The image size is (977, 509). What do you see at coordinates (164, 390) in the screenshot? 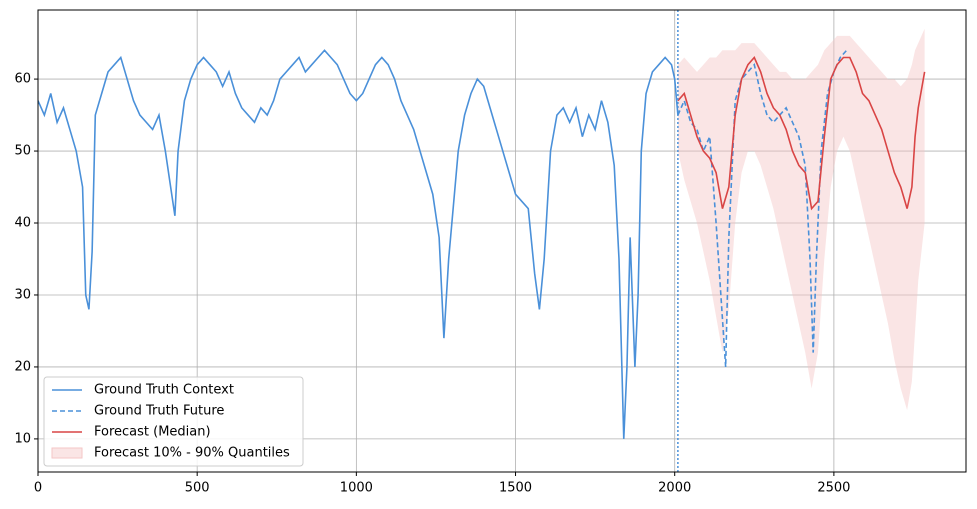
I see `legend-label: Ground Truth Context` at bounding box center [164, 390].